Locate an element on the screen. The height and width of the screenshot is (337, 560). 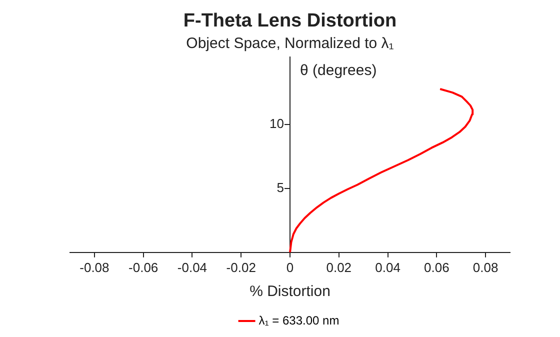
x-tick-label: 0.02 is located at coordinates (339, 267).